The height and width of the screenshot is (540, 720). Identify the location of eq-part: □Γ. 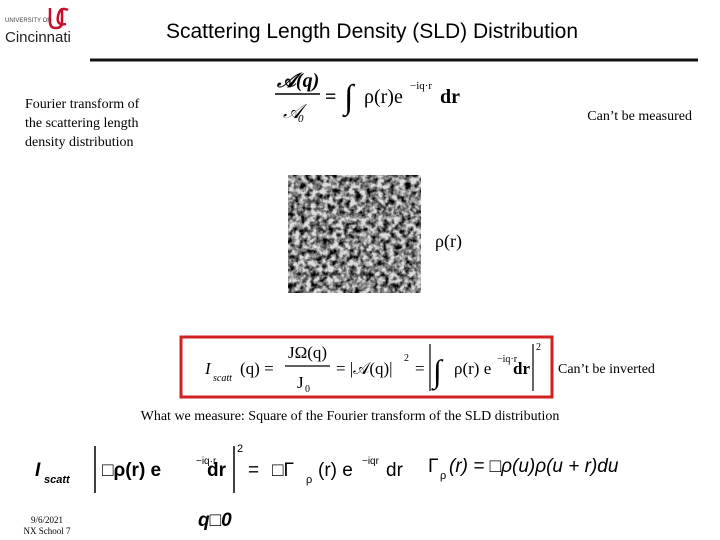
(283, 470).